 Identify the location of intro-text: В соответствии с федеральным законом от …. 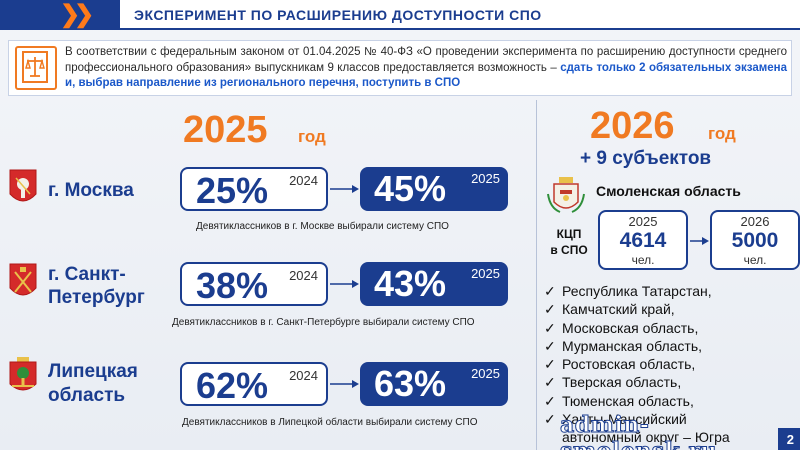
(426, 68).